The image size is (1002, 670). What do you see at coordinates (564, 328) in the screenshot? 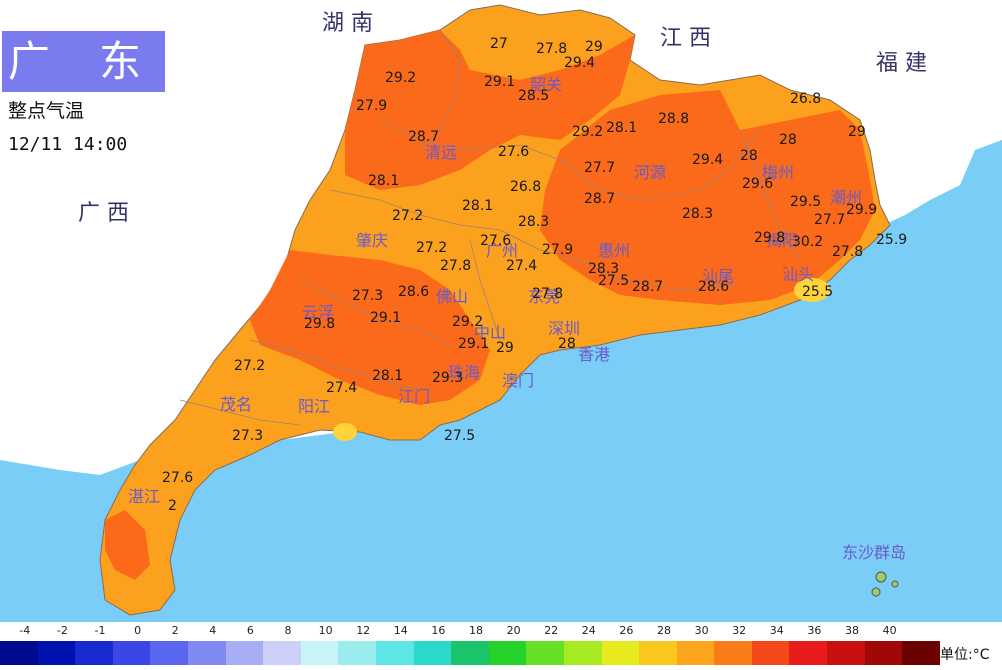
I see `city-label: 深圳` at bounding box center [564, 328].